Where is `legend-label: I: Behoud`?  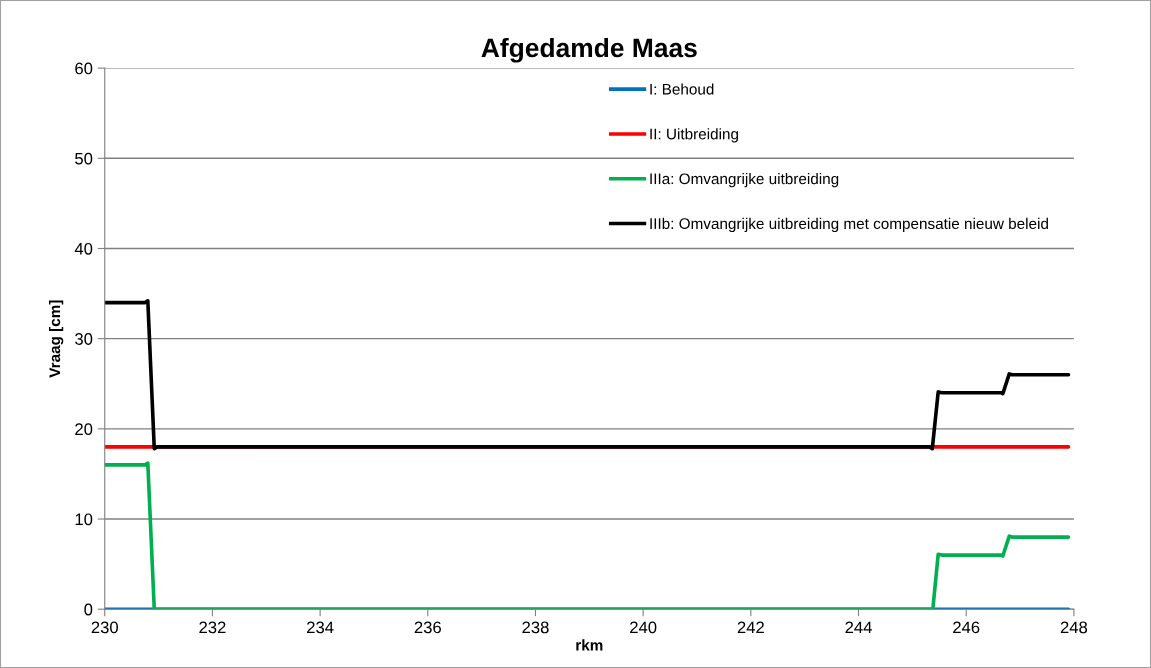
legend-label: I: Behoud is located at coordinates (682, 89).